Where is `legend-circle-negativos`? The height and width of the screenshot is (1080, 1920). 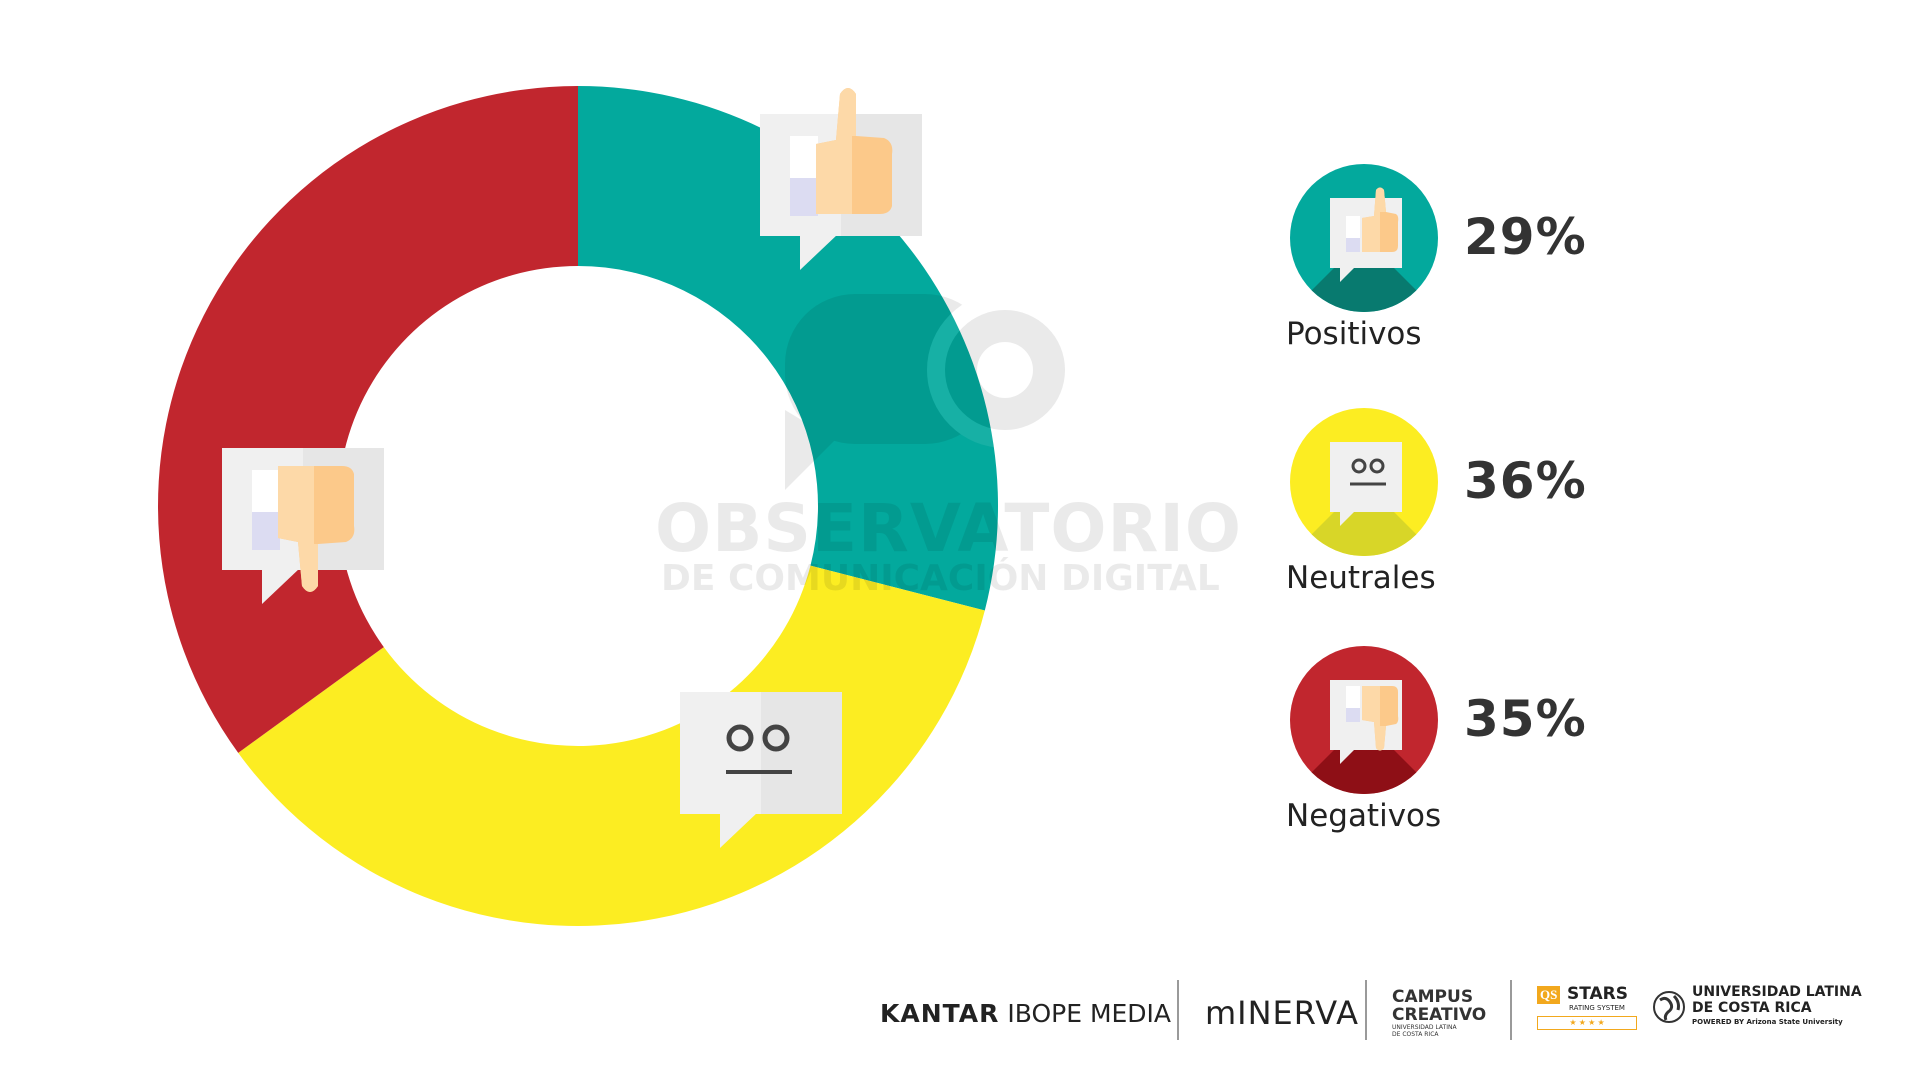 legend-circle-negativos is located at coordinates (1364, 720).